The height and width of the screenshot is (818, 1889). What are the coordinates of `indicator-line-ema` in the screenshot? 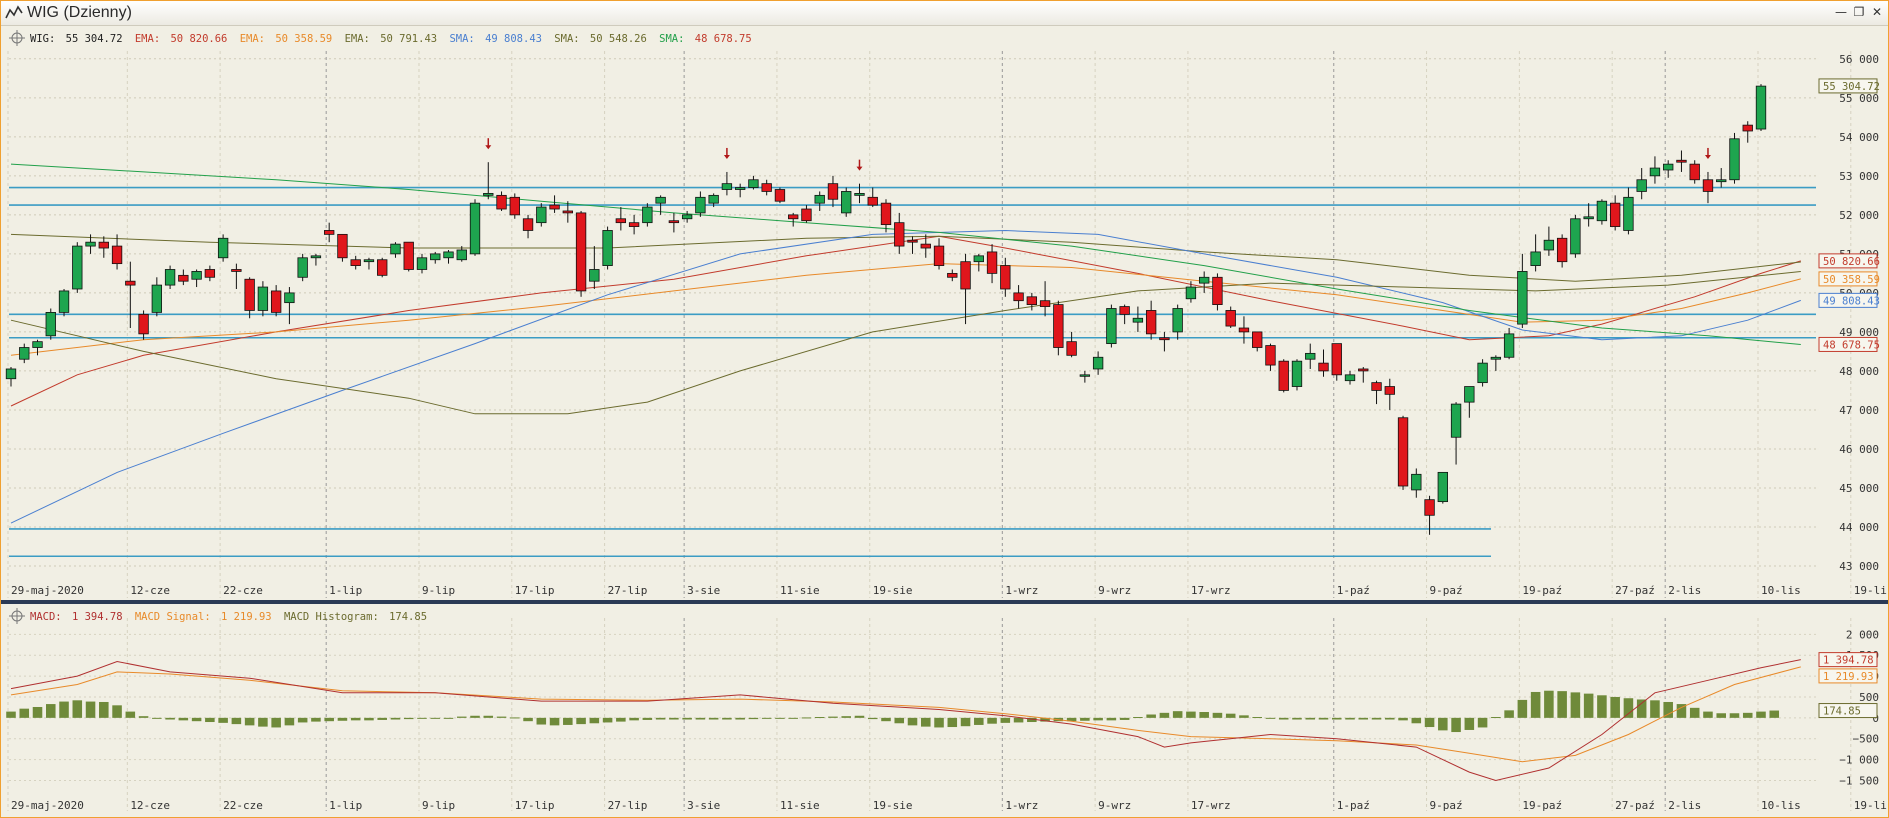 It's located at (905, 309).